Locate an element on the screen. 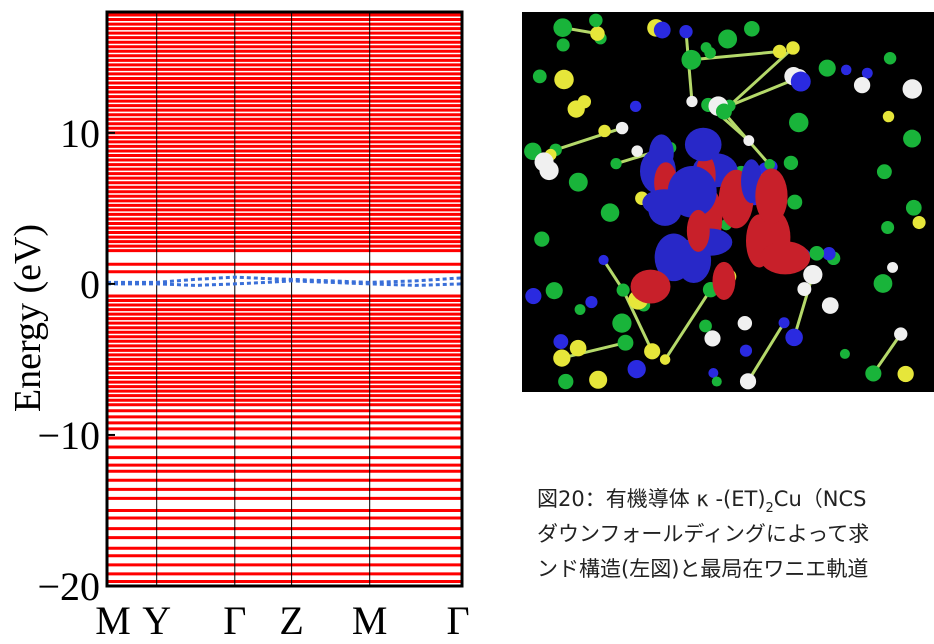  y-tick-label: −20 is located at coordinates (68, 586).